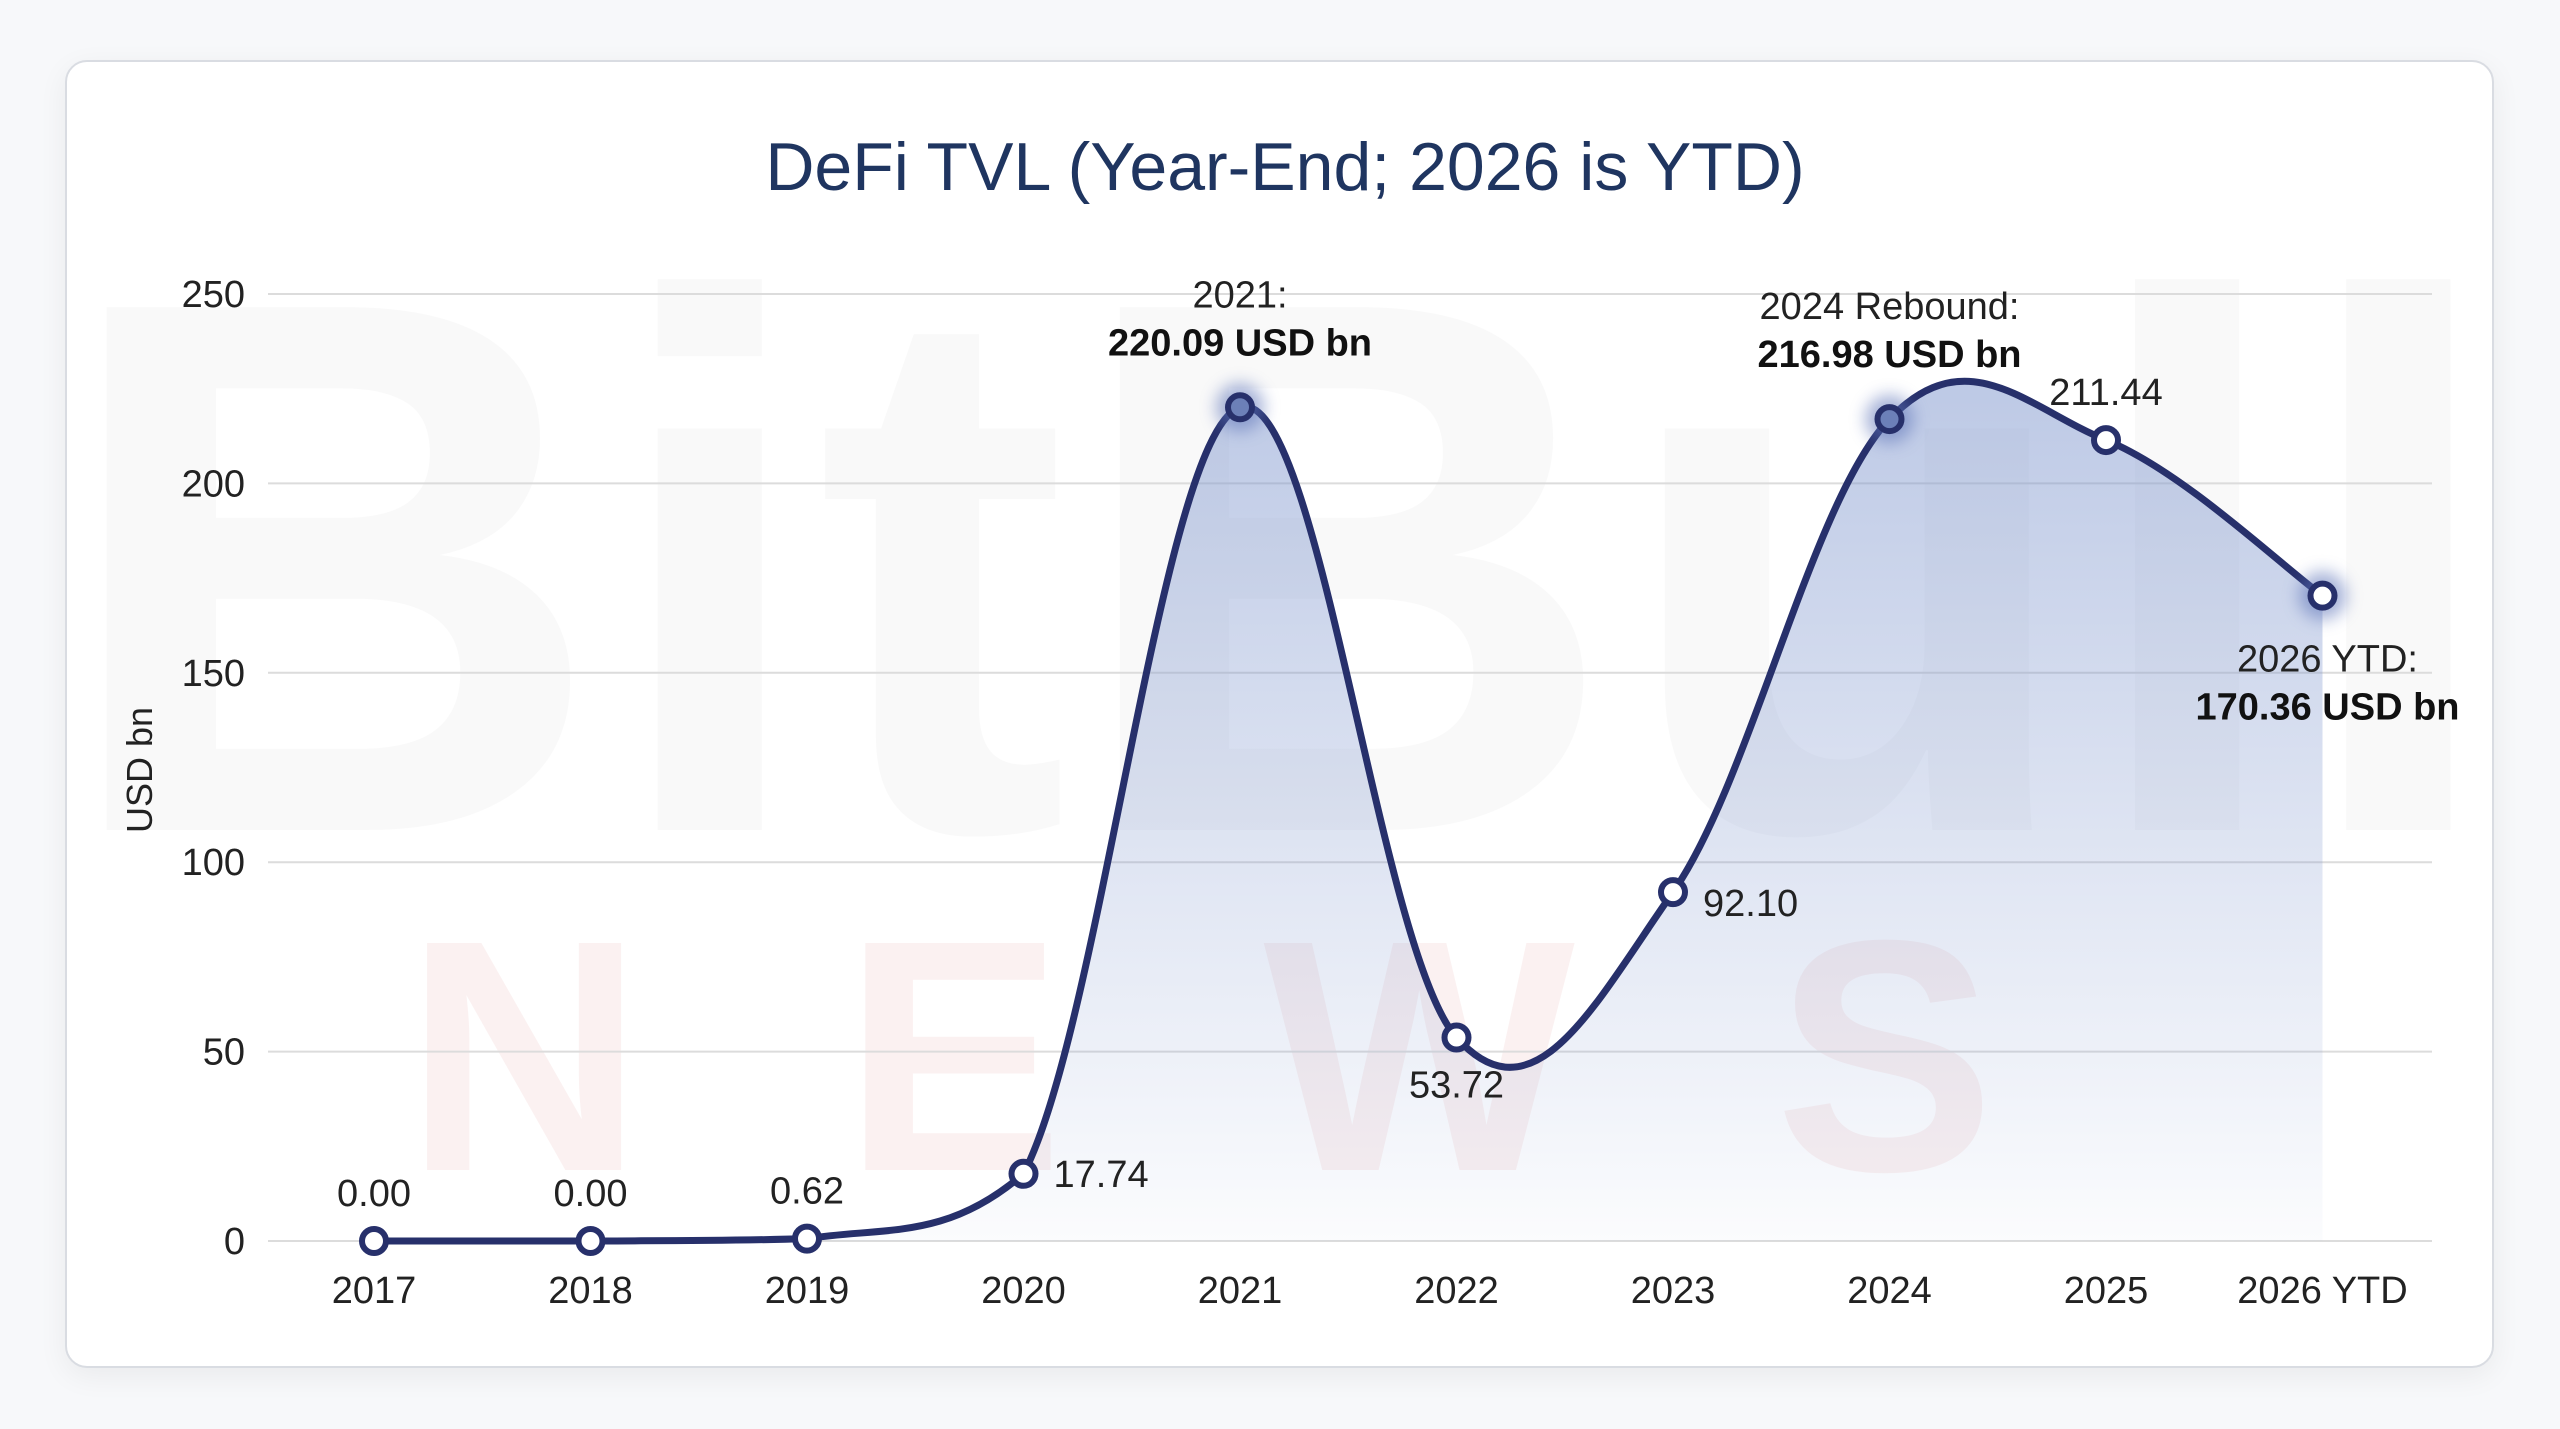 Image resolution: width=2560 pixels, height=1429 pixels. Describe the element at coordinates (1889, 1291) in the screenshot. I see `x-tick-label: 2024` at that location.